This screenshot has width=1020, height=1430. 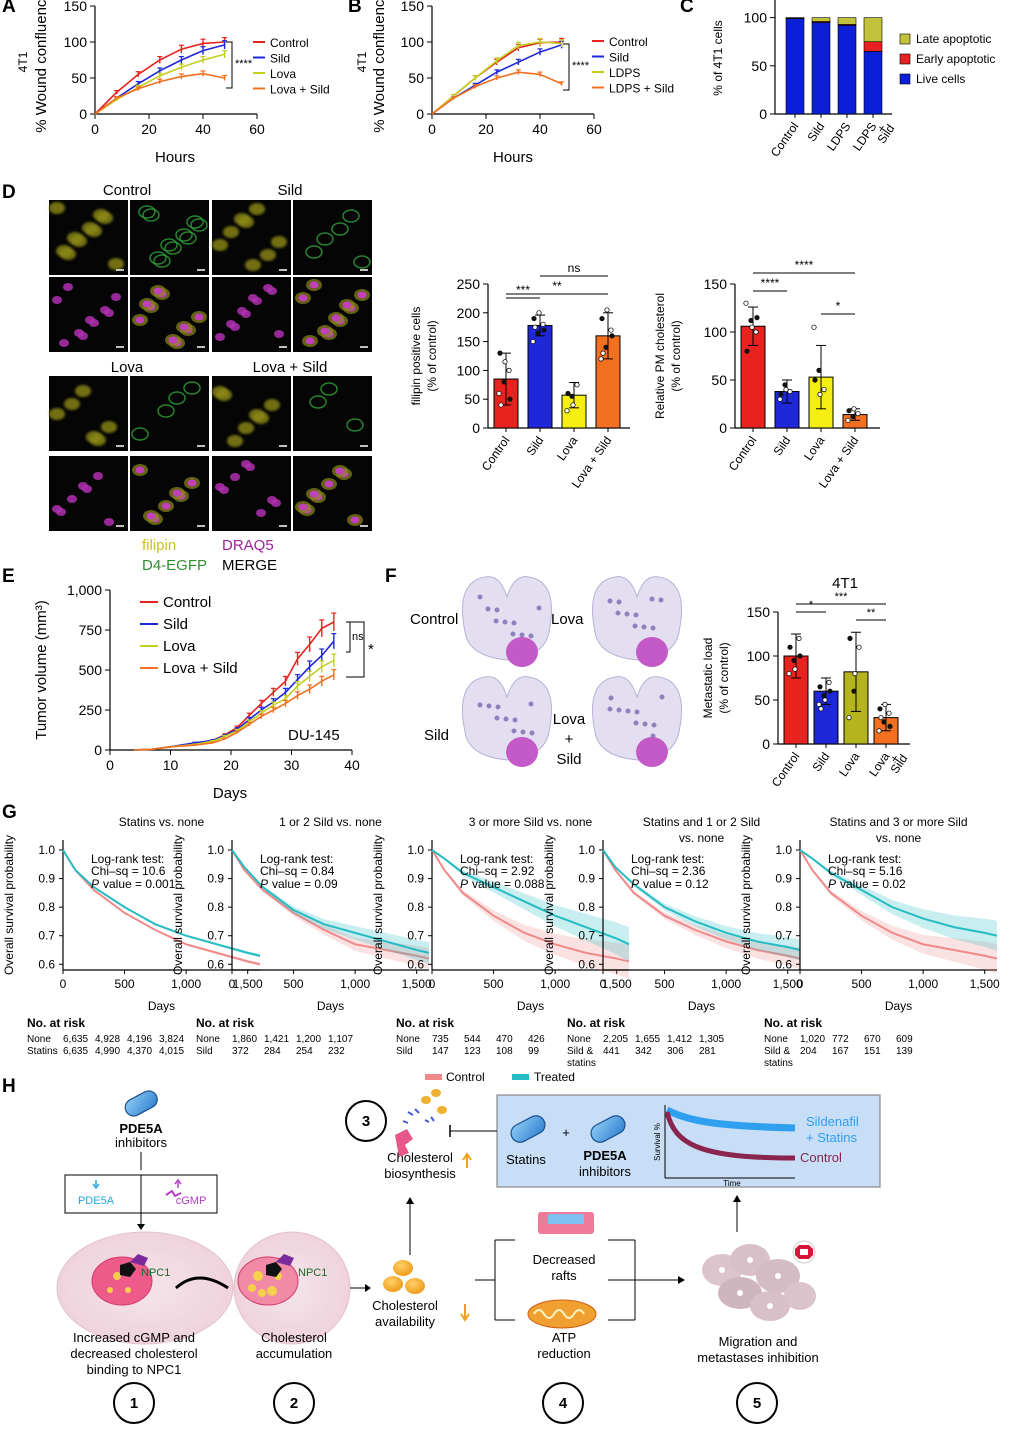 What do you see at coordinates (264, 884) in the screenshot?
I see `km-stat-p: P` at bounding box center [264, 884].